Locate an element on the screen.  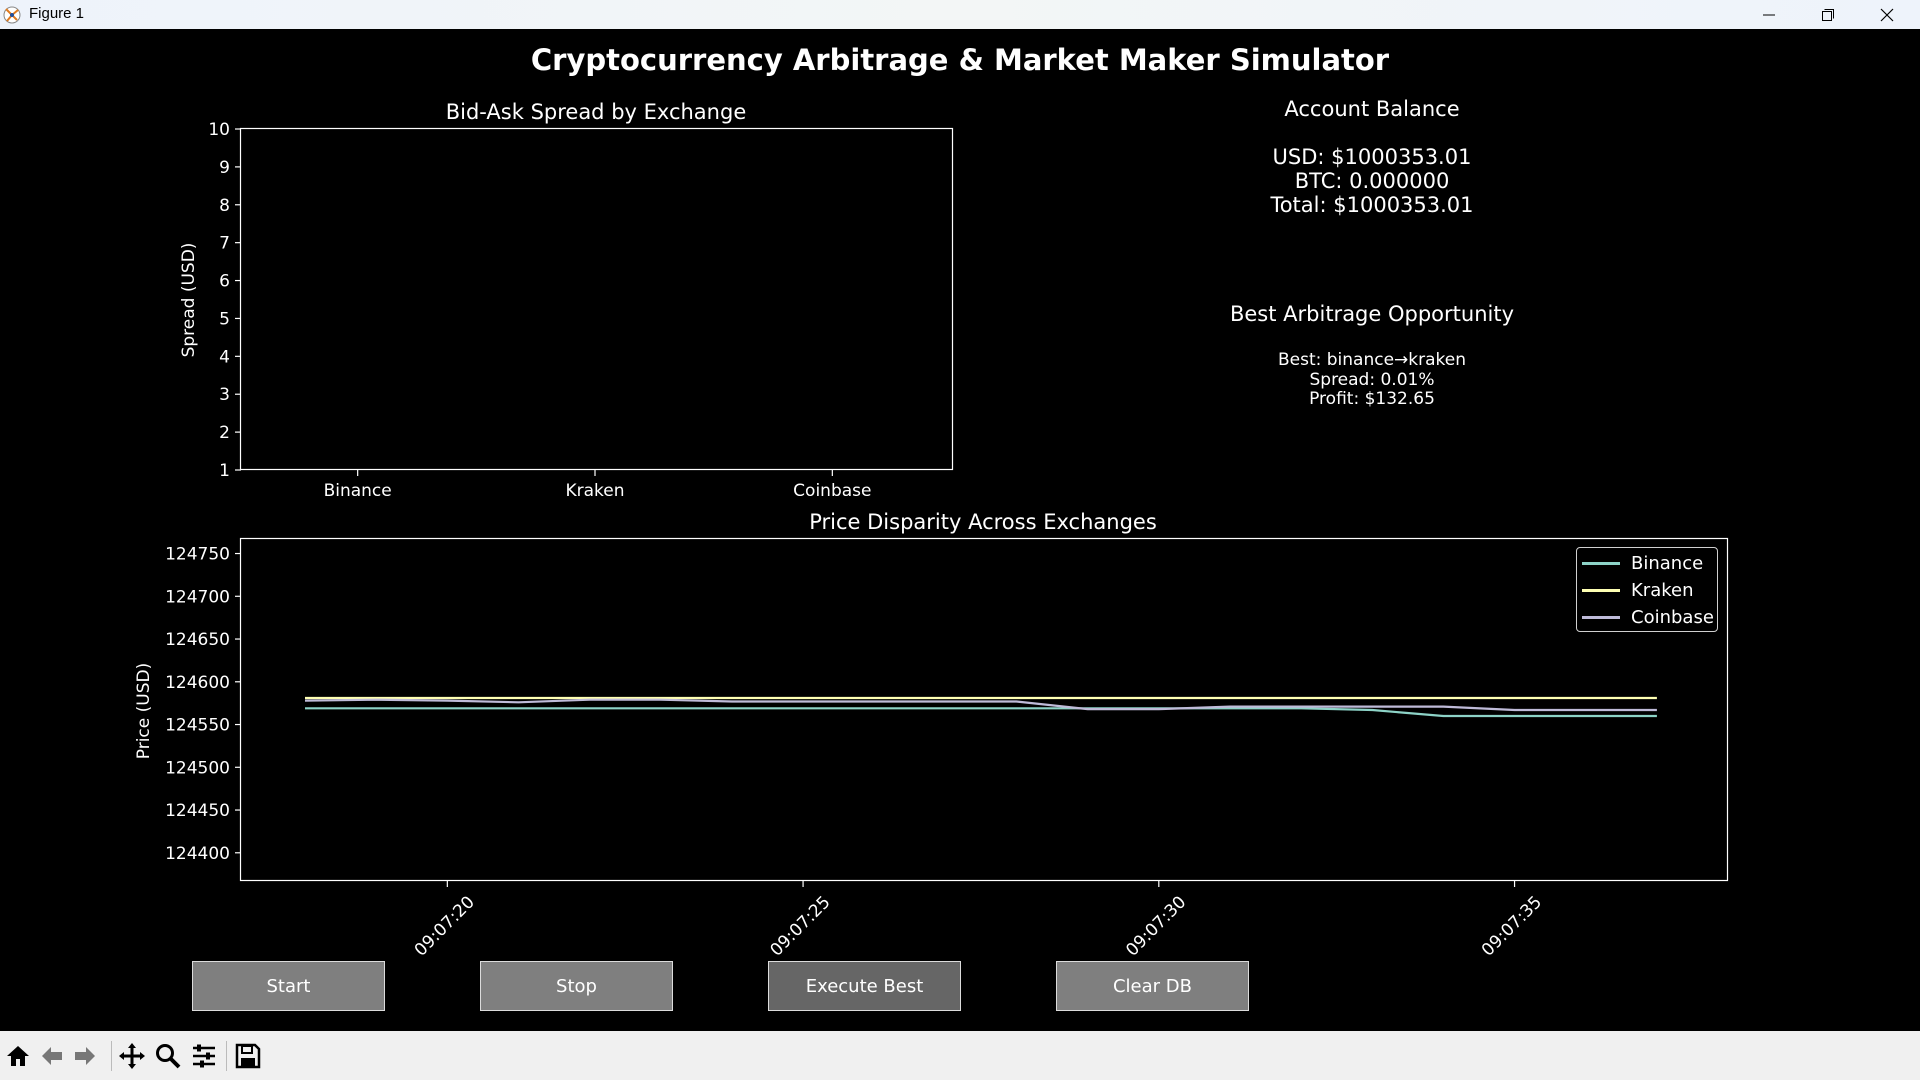
maximize-button is located at coordinates (1828, 14).